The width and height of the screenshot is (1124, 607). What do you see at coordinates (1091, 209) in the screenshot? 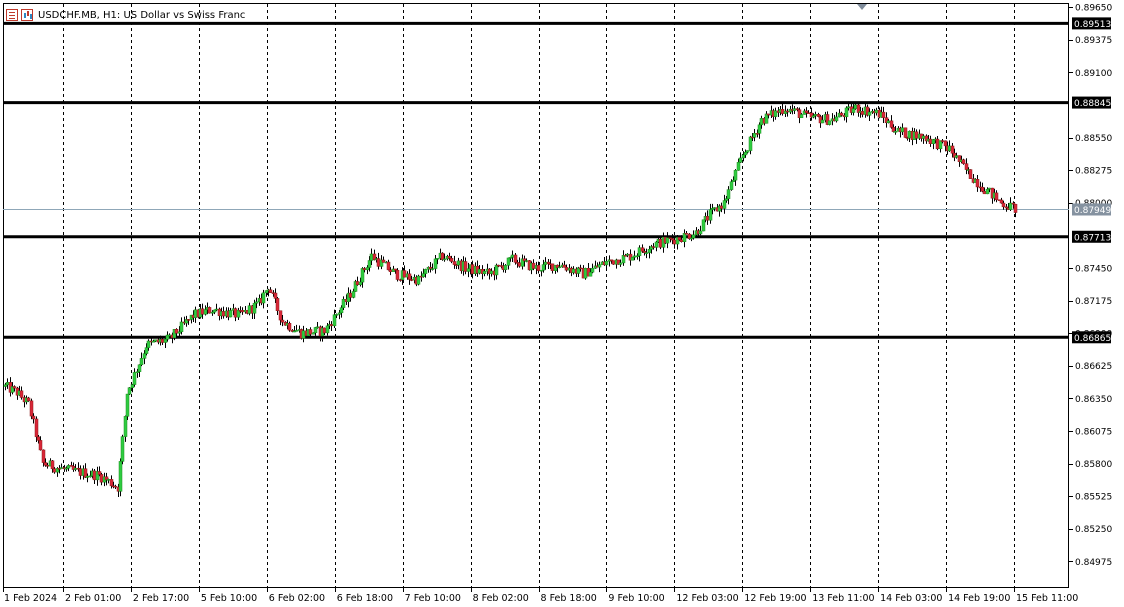
I see `bid-price-label-bg` at bounding box center [1091, 209].